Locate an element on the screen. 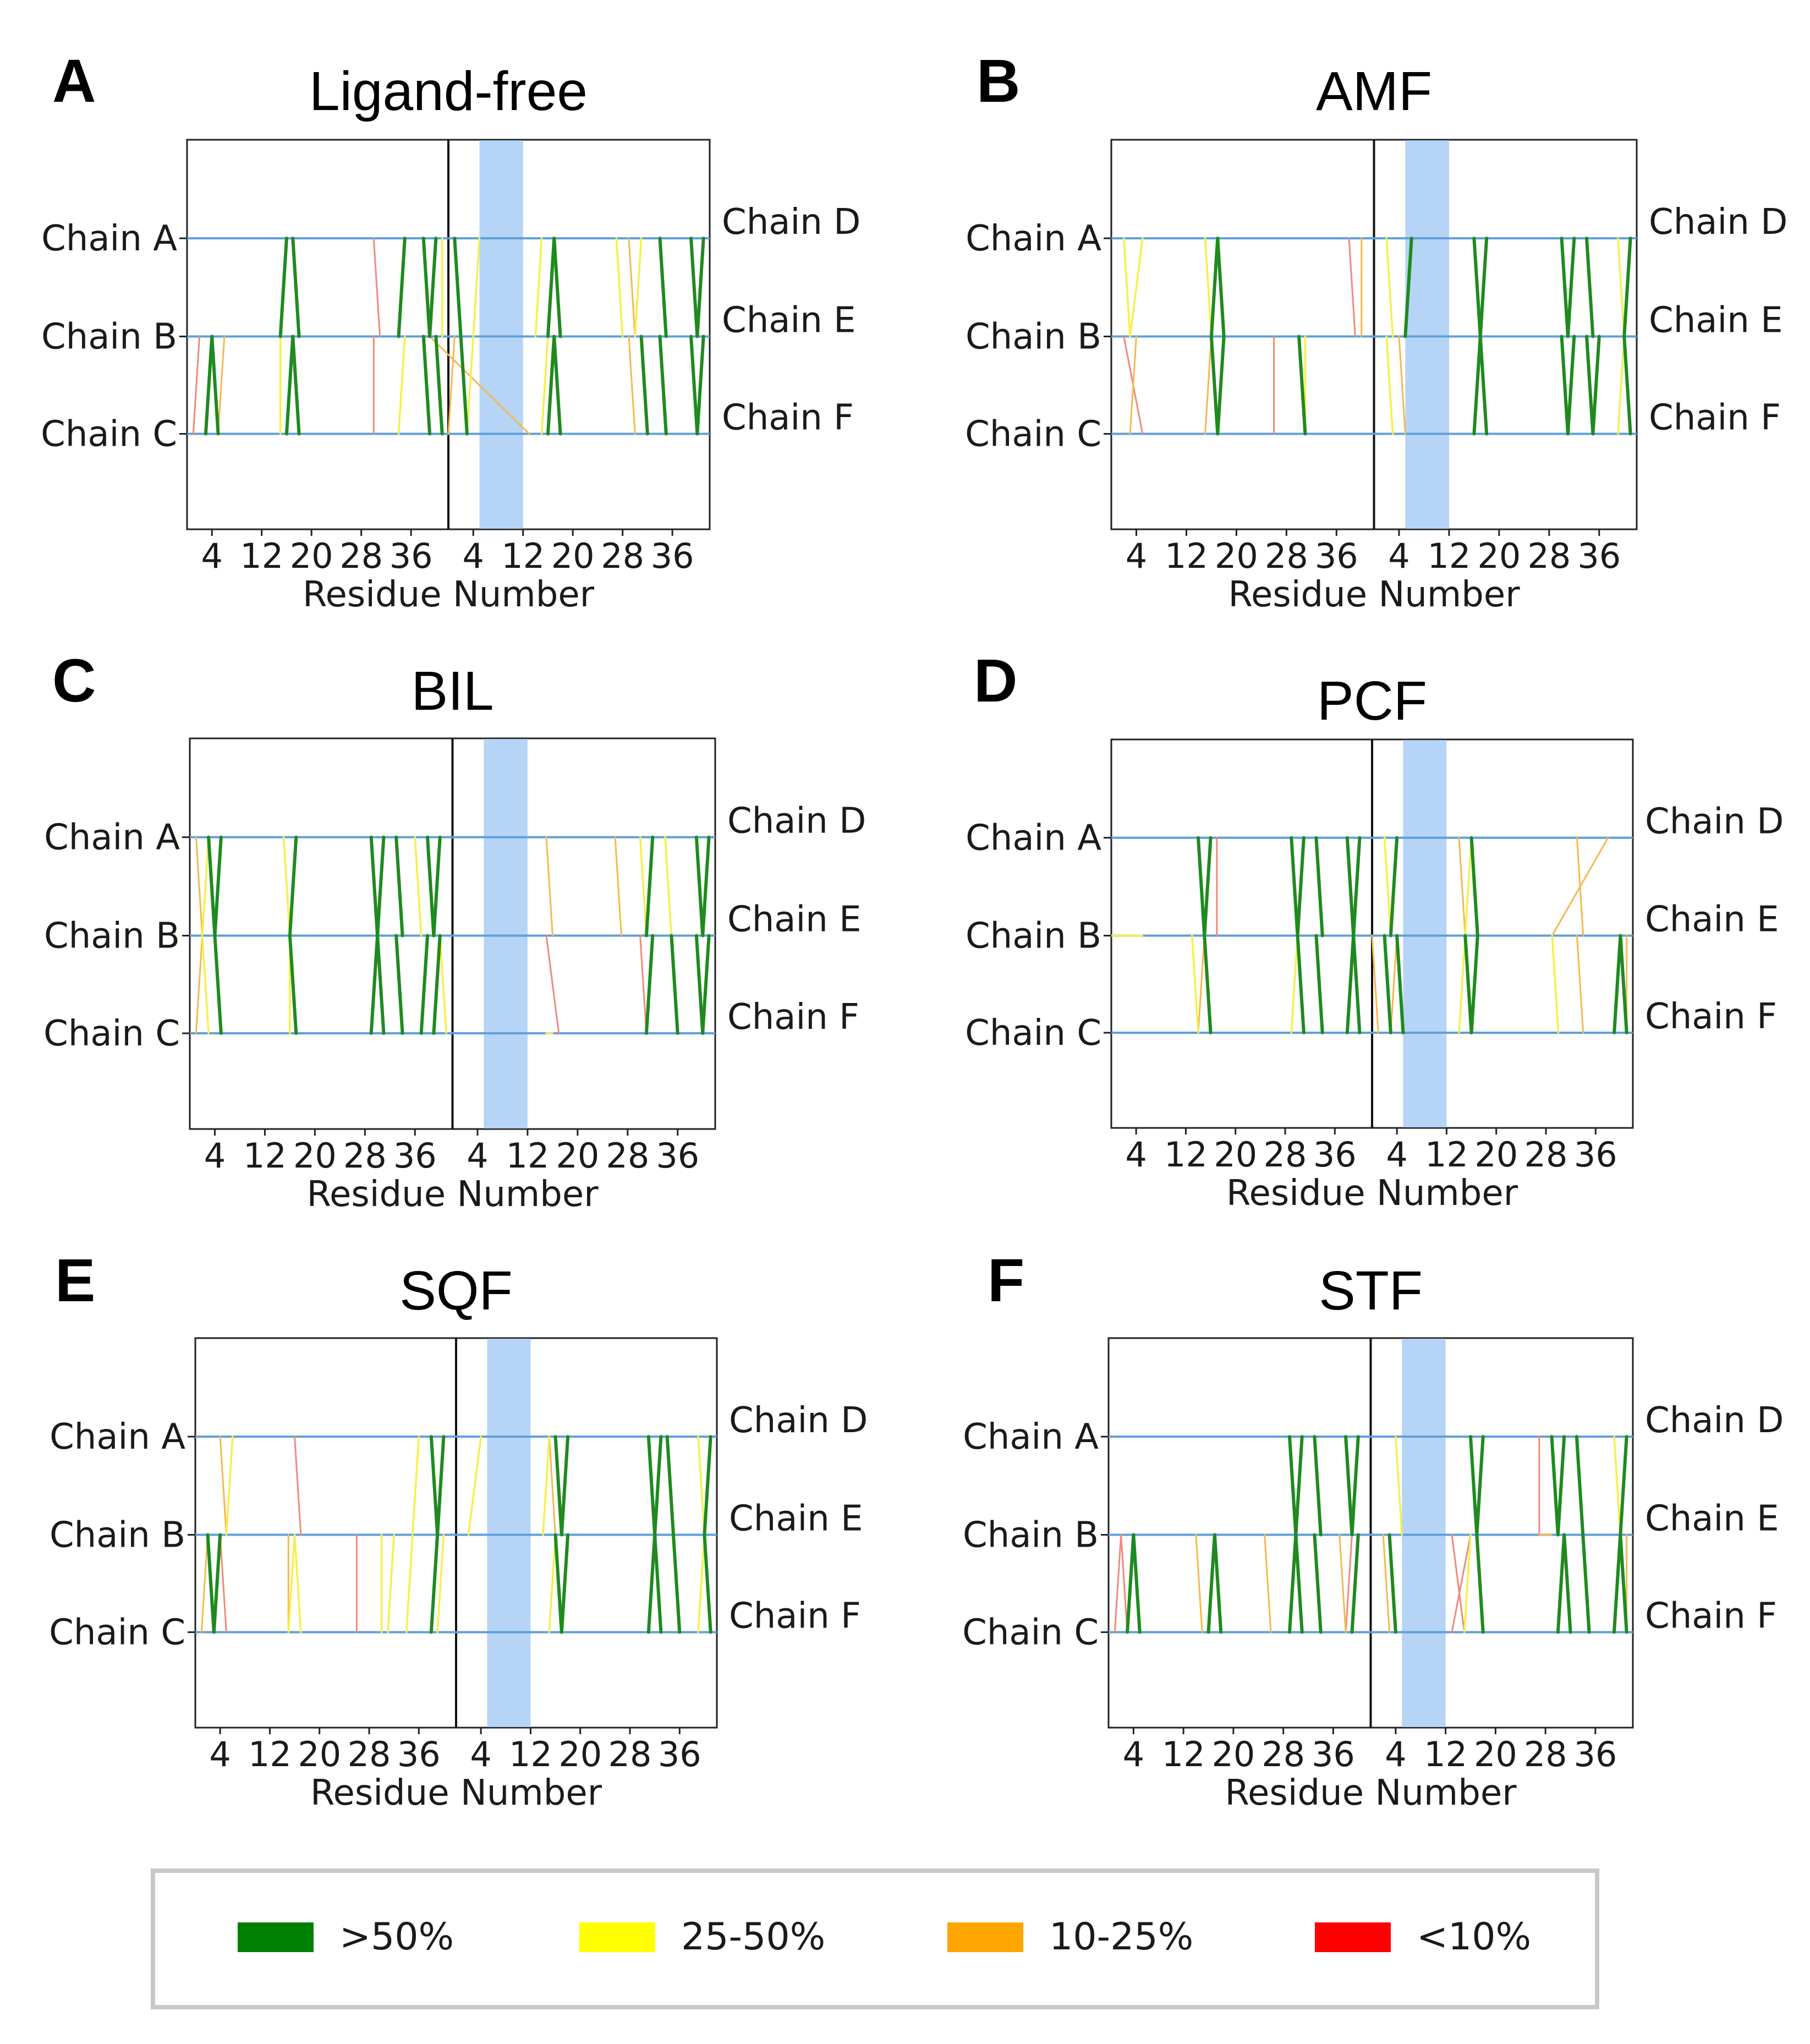 This screenshot has height=2044, width=1810. chain-label-right: Chain F is located at coordinates (1711, 1617).